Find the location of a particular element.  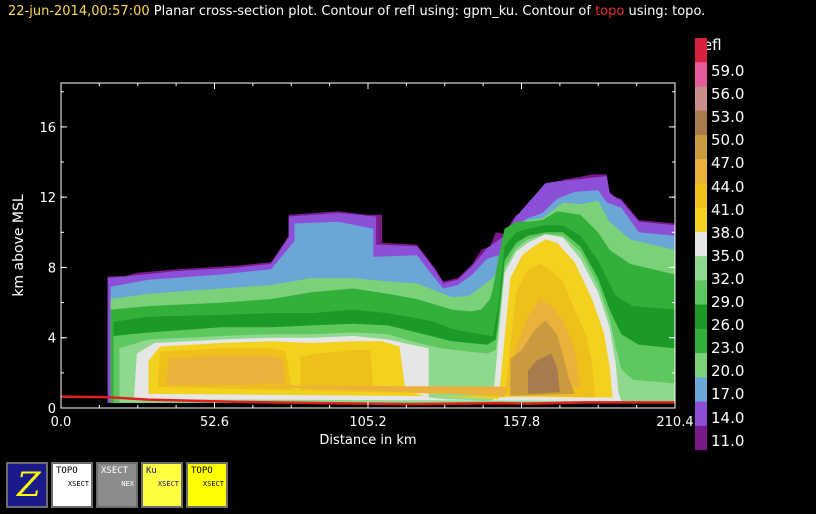

colorbar-label: 32.0 is located at coordinates (728, 278).